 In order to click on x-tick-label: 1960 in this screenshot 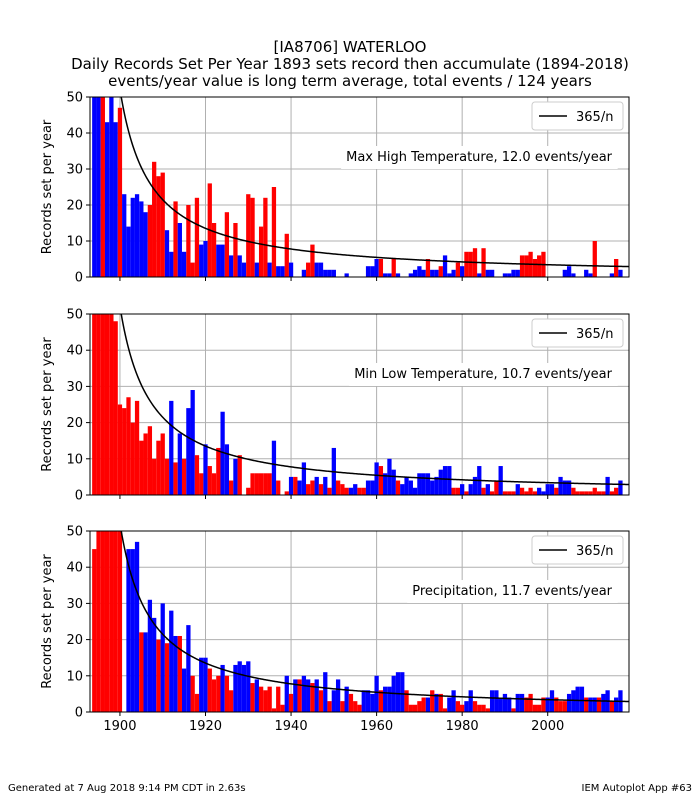, I will do `click(376, 726)`.